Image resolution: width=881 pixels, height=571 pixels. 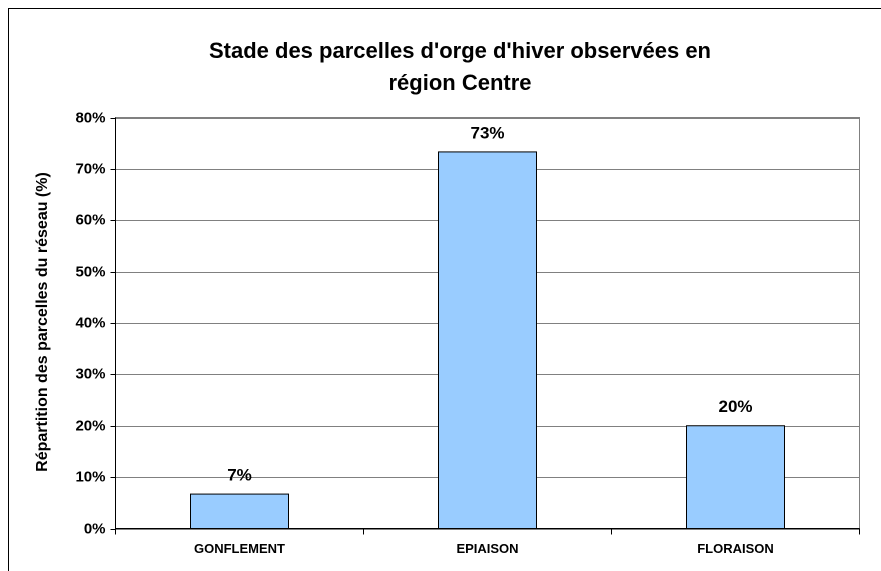 What do you see at coordinates (90, 425) in the screenshot?
I see `y-tick-label: 20%` at bounding box center [90, 425].